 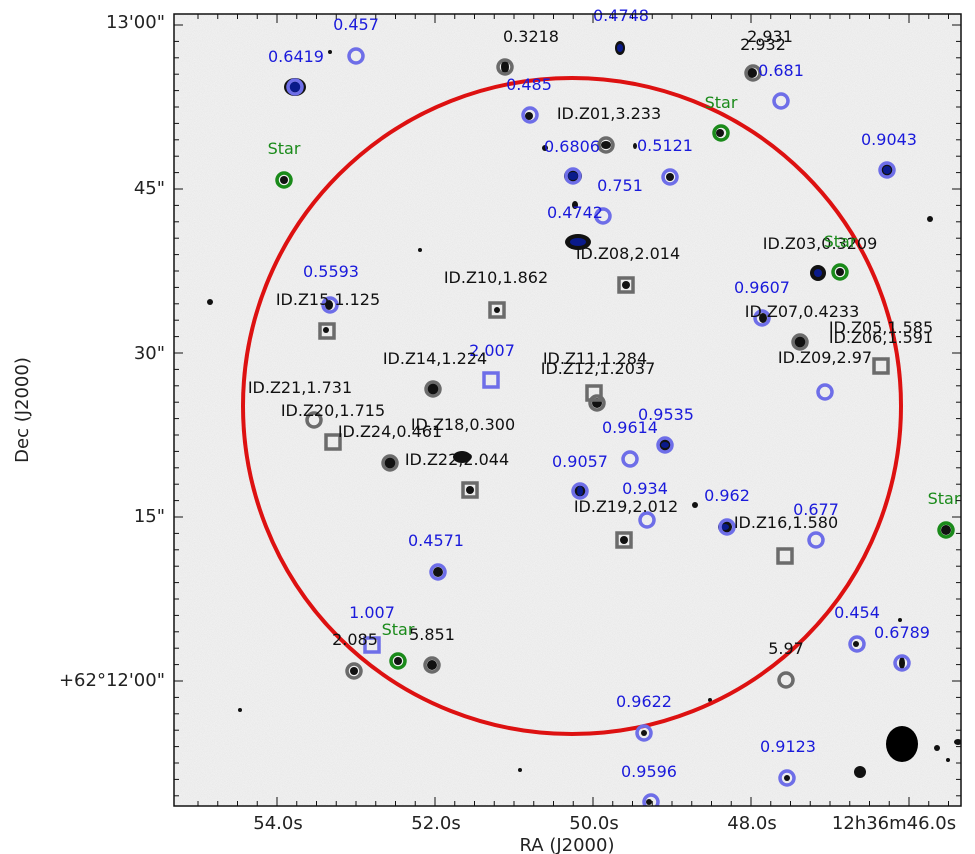 I want to click on source-label: 0.4571, so click(x=436, y=540).